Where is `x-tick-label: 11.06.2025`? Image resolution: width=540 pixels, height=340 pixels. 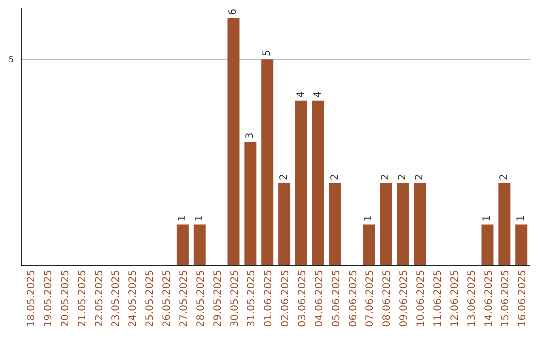
x-tick-label: 11.06.2025 is located at coordinates (438, 299).